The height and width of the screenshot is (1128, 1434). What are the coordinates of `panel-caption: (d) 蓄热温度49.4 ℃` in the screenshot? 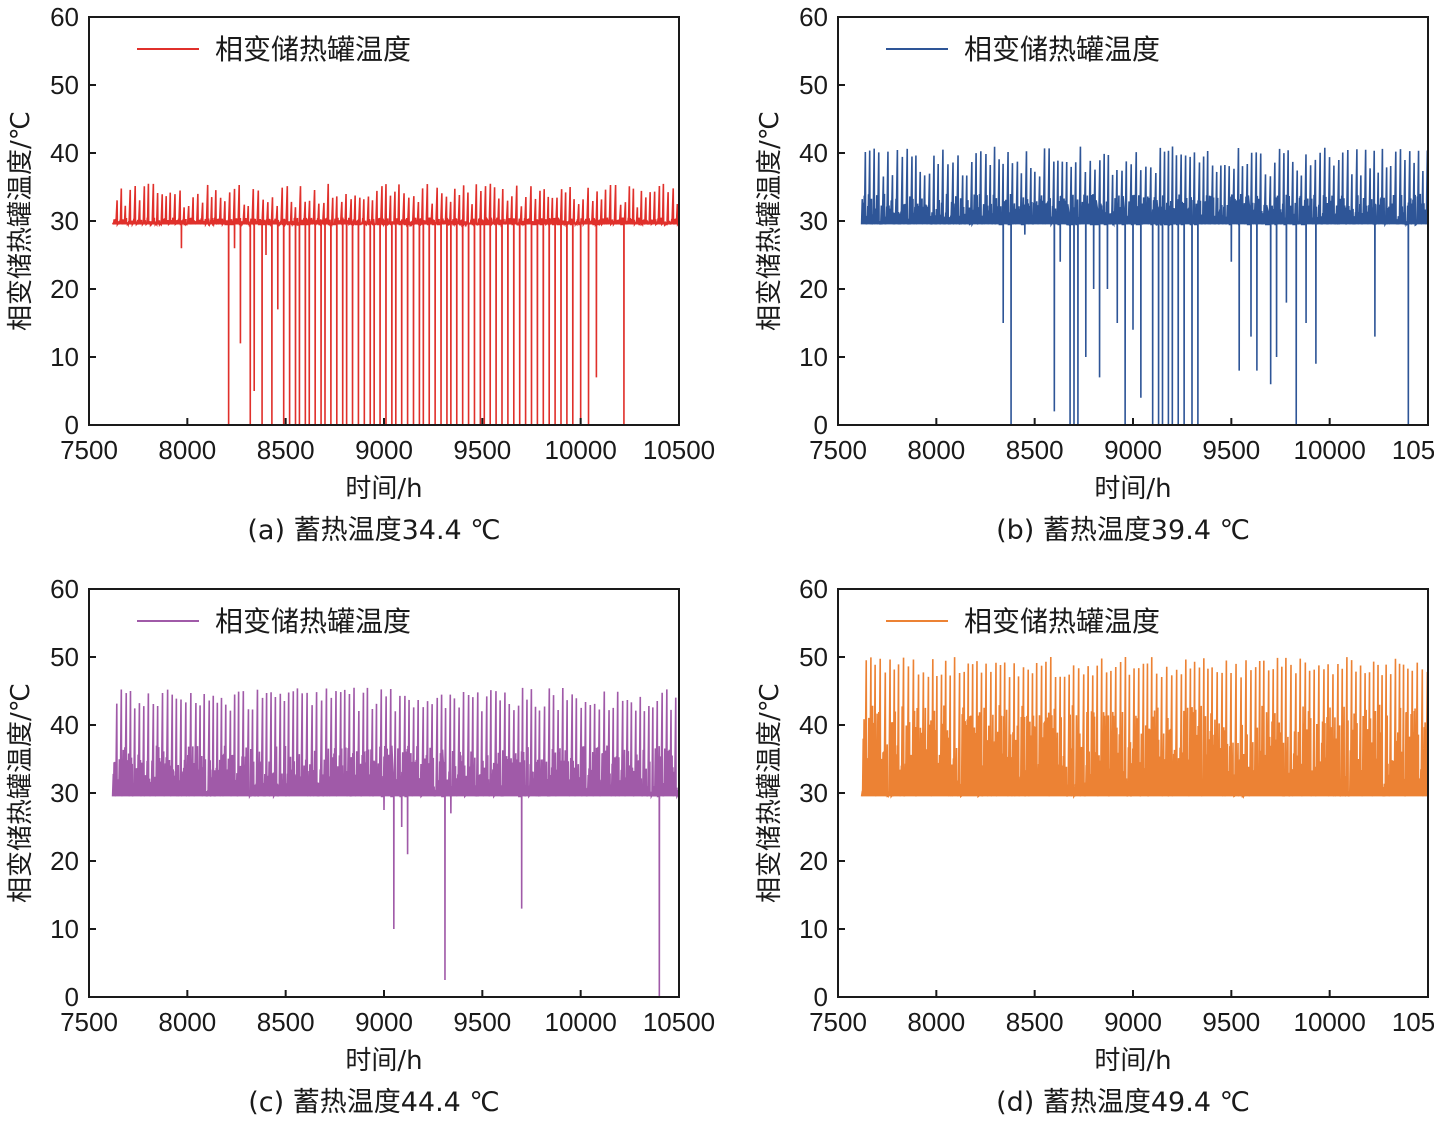 It's located at (1123, 1102).